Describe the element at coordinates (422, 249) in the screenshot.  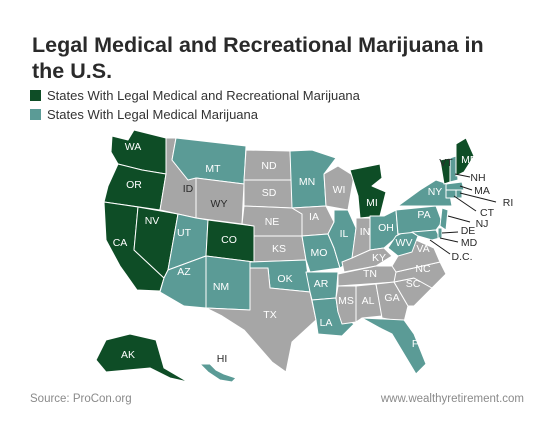
I see `label-va: VA` at that location.